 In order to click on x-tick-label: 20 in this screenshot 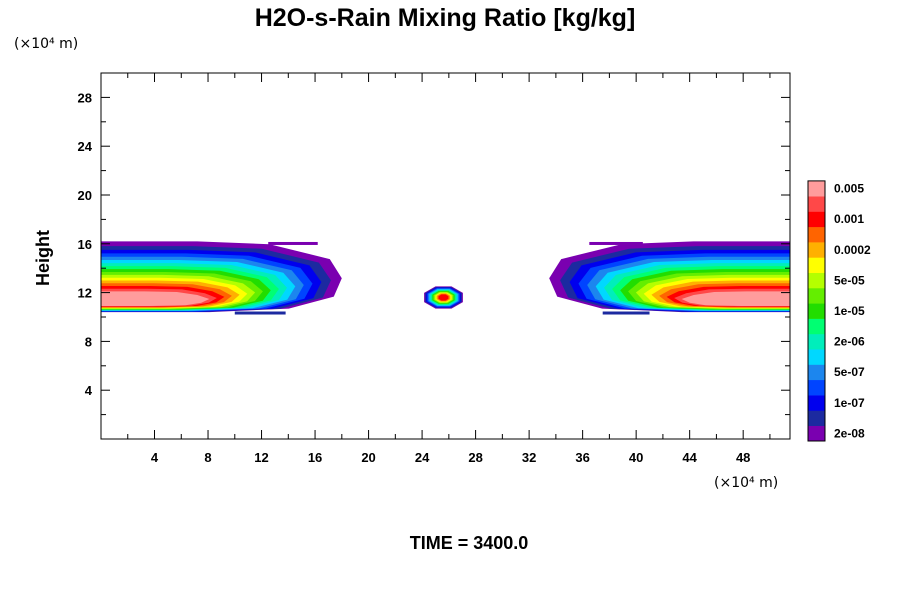, I will do `click(368, 457)`.